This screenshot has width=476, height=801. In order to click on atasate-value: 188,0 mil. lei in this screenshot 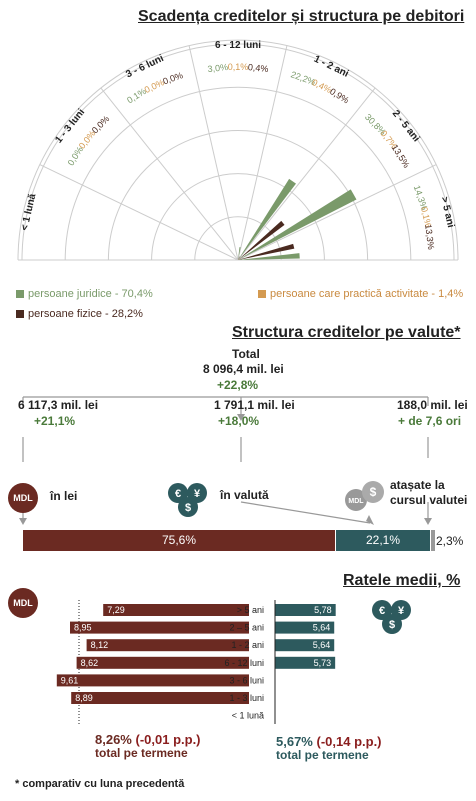, I will do `click(432, 405)`.